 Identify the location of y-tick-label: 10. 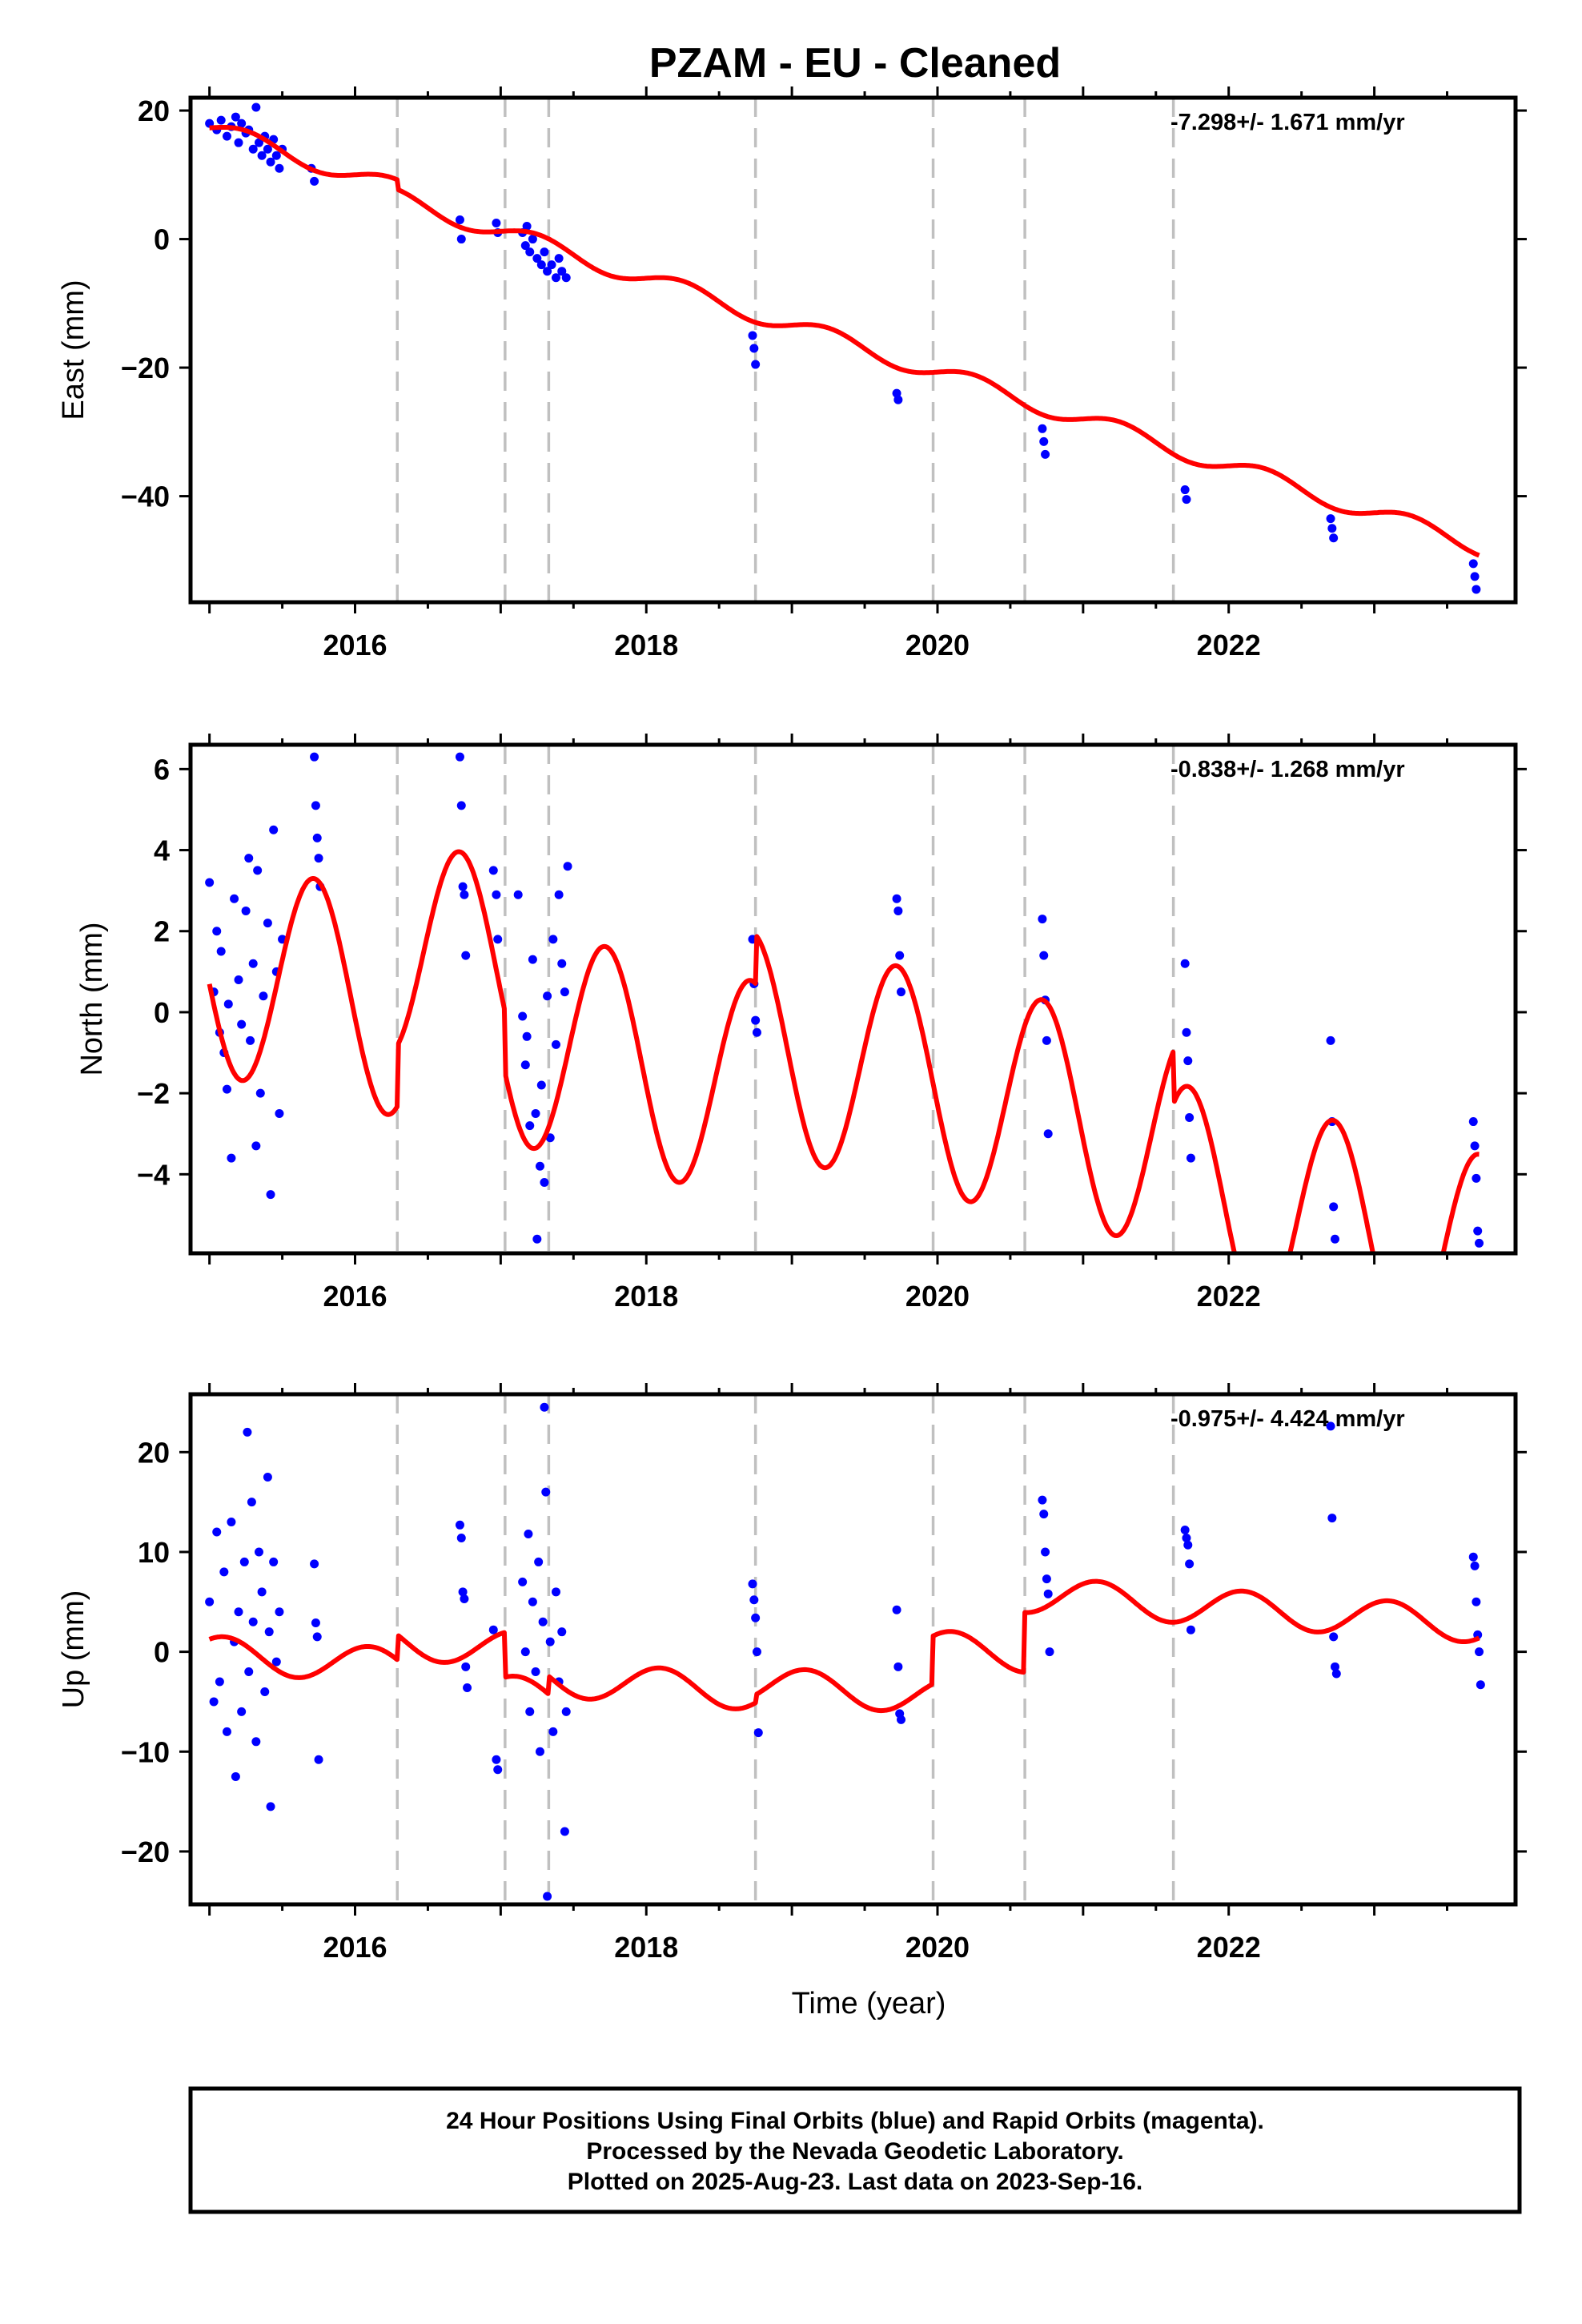
(154, 1552).